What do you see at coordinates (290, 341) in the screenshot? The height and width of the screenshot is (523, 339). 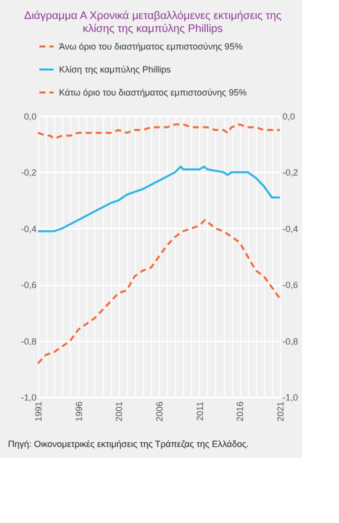 I see `y2-tick-label: -0,8` at bounding box center [290, 341].